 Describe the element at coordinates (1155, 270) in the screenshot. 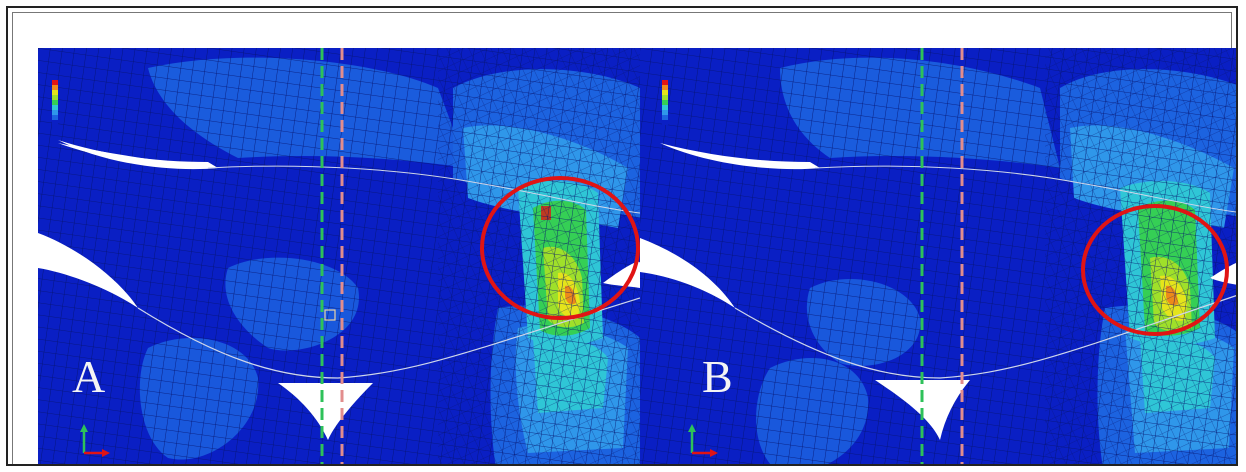

I see `highlight-ellipse-b` at that location.